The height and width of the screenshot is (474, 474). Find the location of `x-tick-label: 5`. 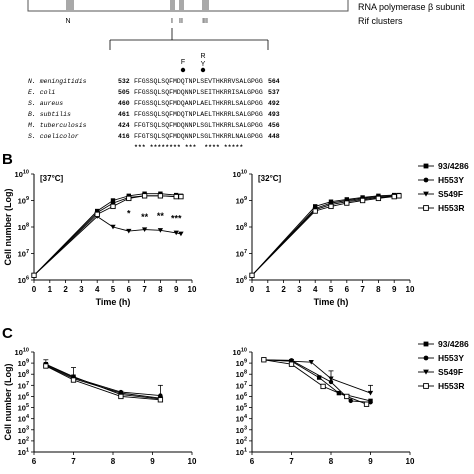

x-tick-label: 5 is located at coordinates (331, 289).